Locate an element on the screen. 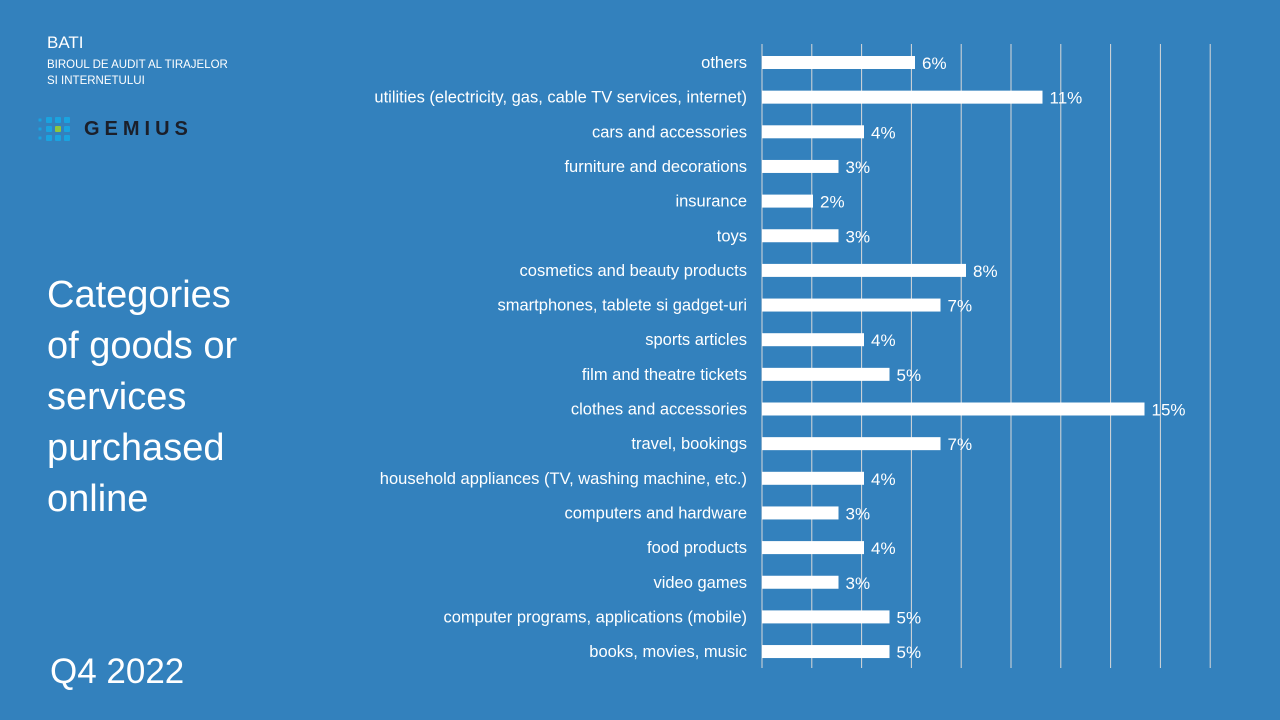  category-label: food products is located at coordinates (697, 548).